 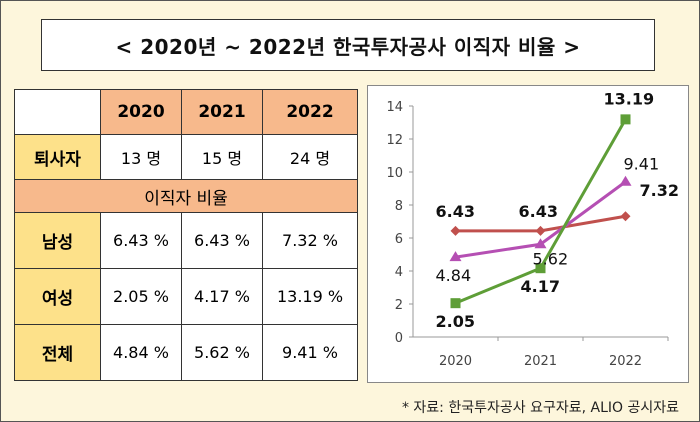 I want to click on row-header-total: 전체, so click(x=57, y=352).